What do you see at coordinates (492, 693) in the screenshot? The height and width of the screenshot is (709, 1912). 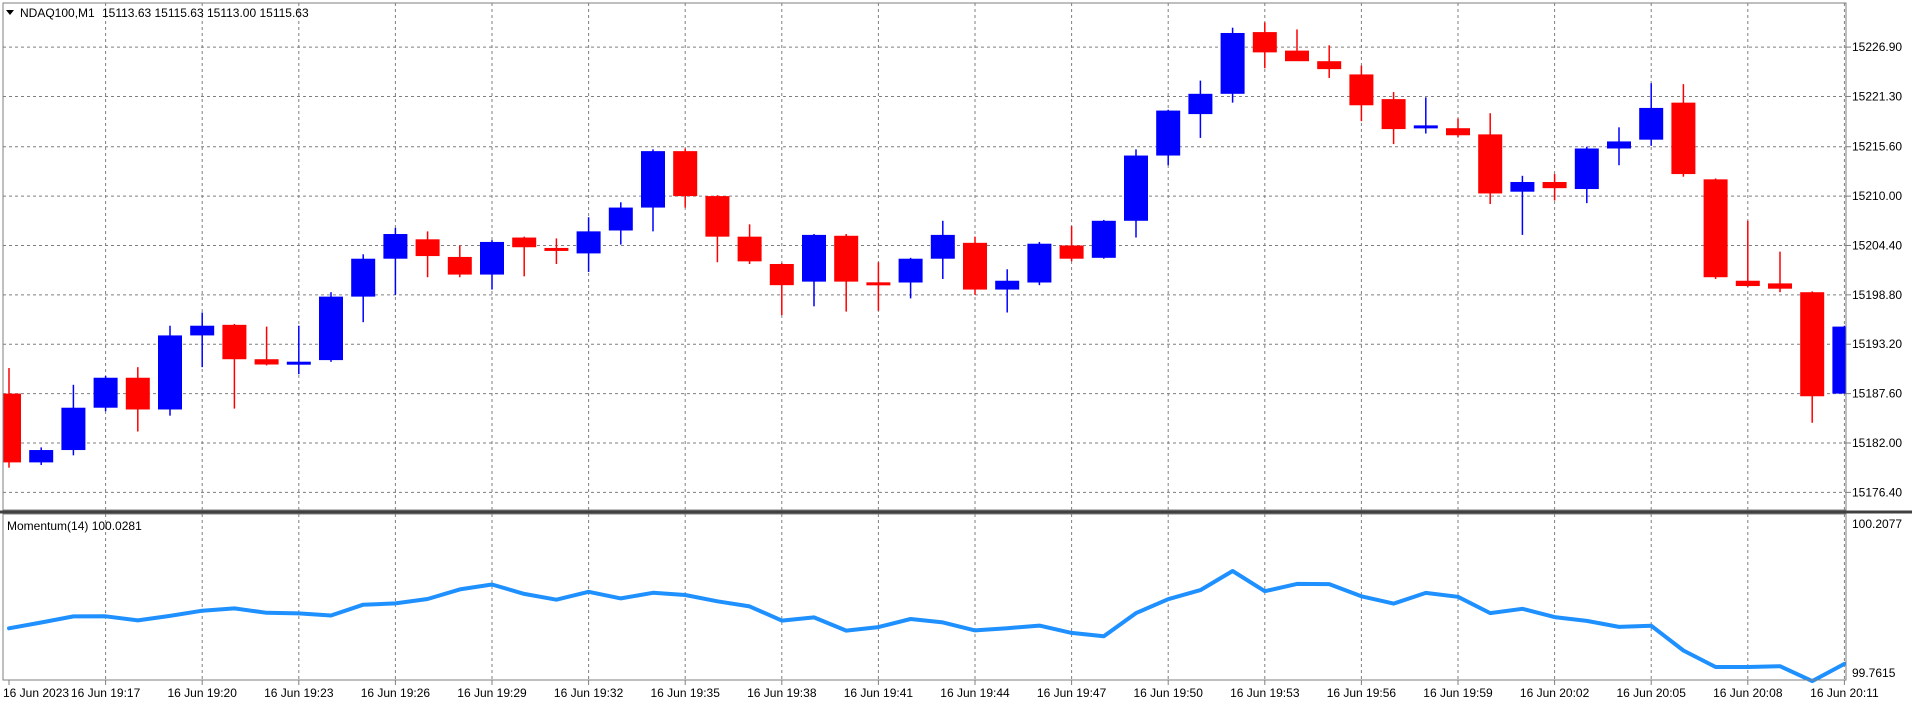 I see `time-tick-label: 16 Jun 19:29` at bounding box center [492, 693].